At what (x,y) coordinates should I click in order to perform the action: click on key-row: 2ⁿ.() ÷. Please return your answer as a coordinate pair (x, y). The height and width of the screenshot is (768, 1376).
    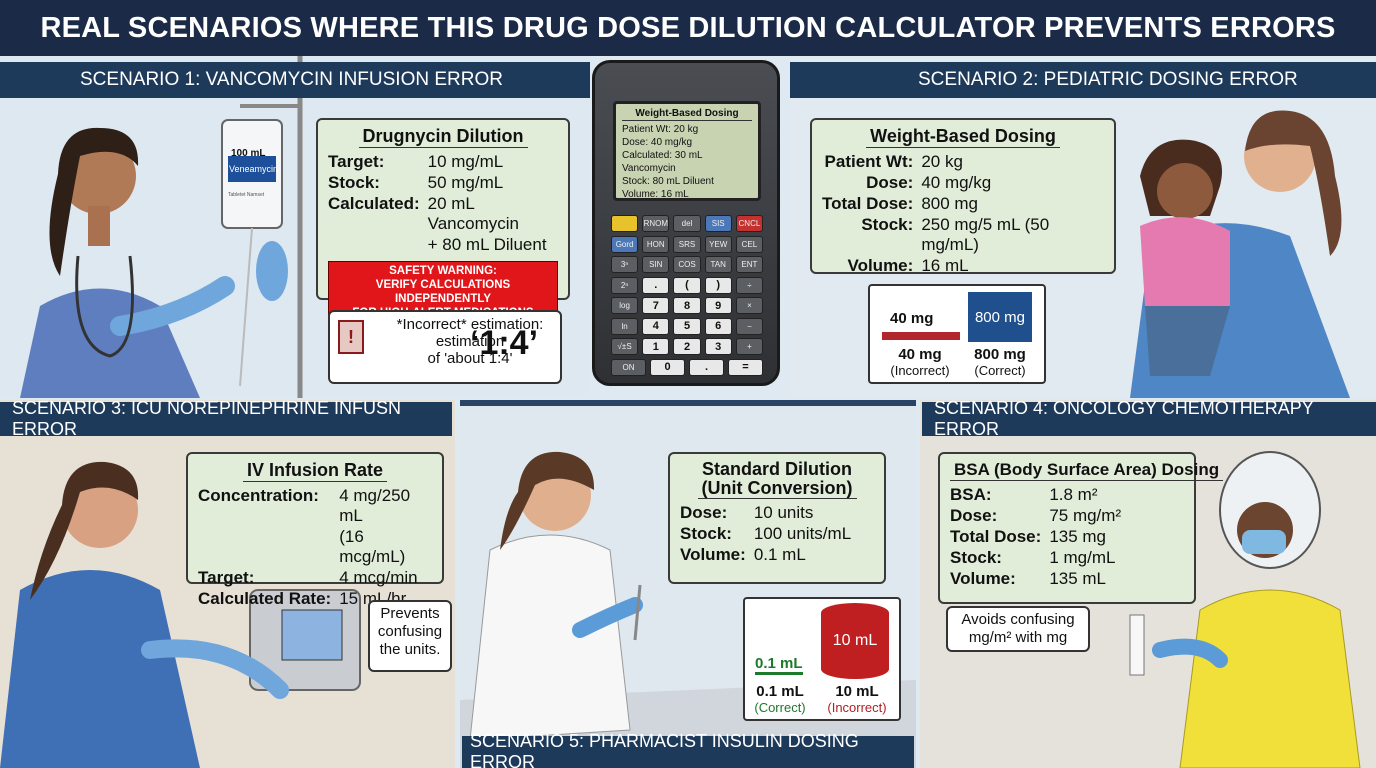
    Looking at the image, I should click on (687, 285).